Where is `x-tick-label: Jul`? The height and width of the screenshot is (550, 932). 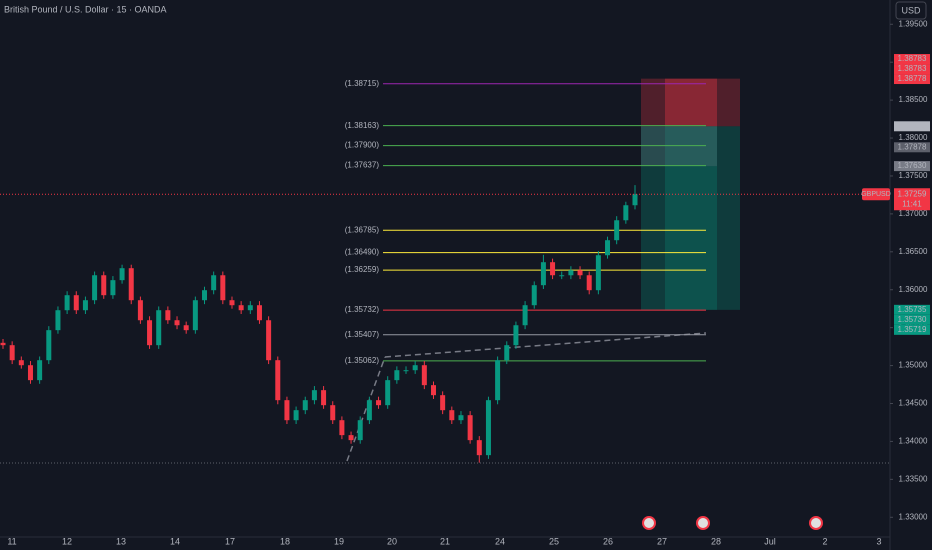 x-tick-label: Jul is located at coordinates (770, 541).